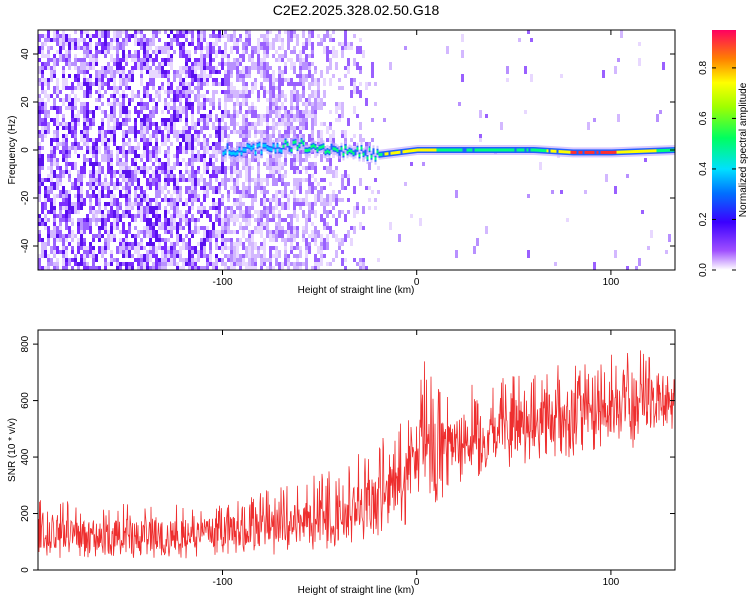 The height and width of the screenshot is (600, 750). Describe the element at coordinates (25, 400) in the screenshot. I see `snr-ytick-label: 600` at that location.